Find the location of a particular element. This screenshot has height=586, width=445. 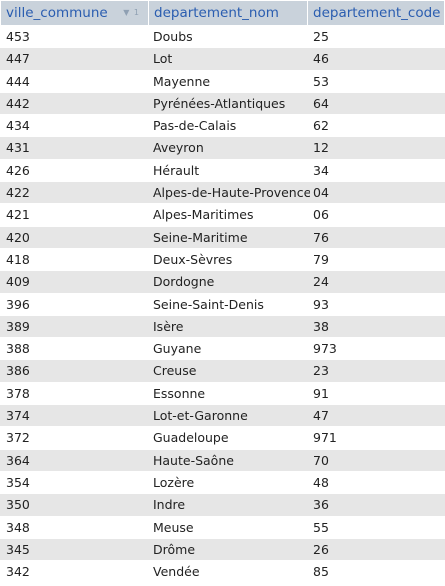

table-row: 444 Mayenne 53 is located at coordinates (222, 81).